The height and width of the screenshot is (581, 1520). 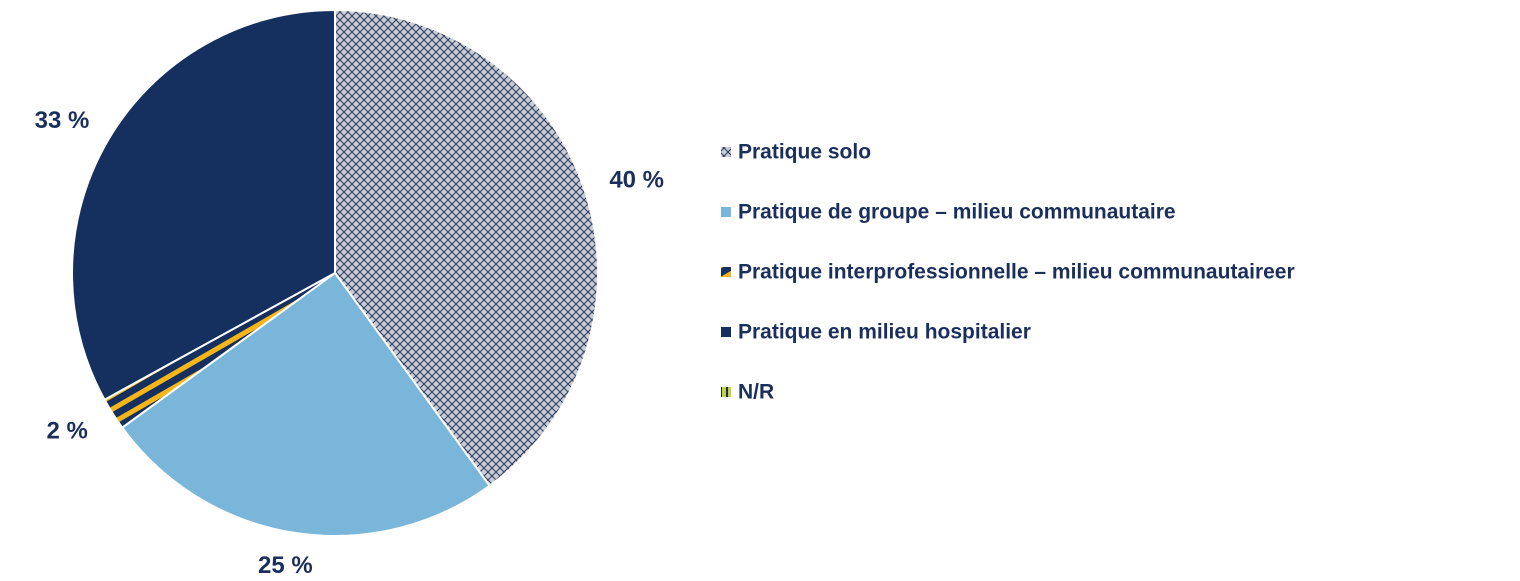 What do you see at coordinates (636, 180) in the screenshot?
I see `data-label: 40 %` at bounding box center [636, 180].